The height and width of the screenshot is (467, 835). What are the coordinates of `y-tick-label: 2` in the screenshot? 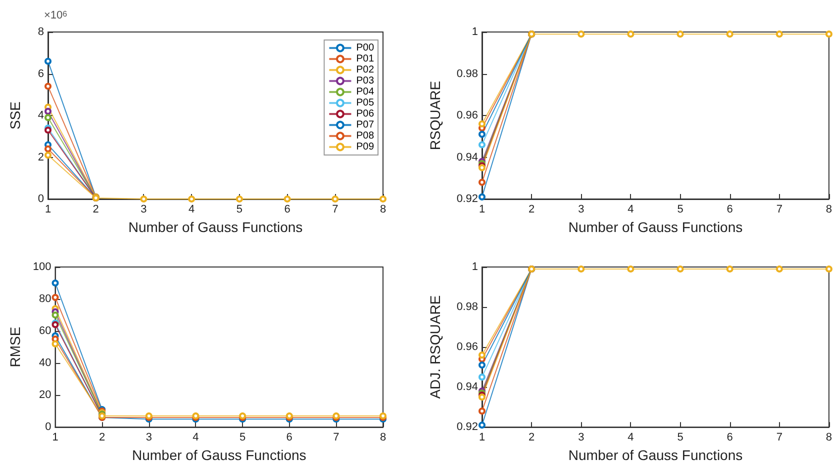 It's located at (41, 157).